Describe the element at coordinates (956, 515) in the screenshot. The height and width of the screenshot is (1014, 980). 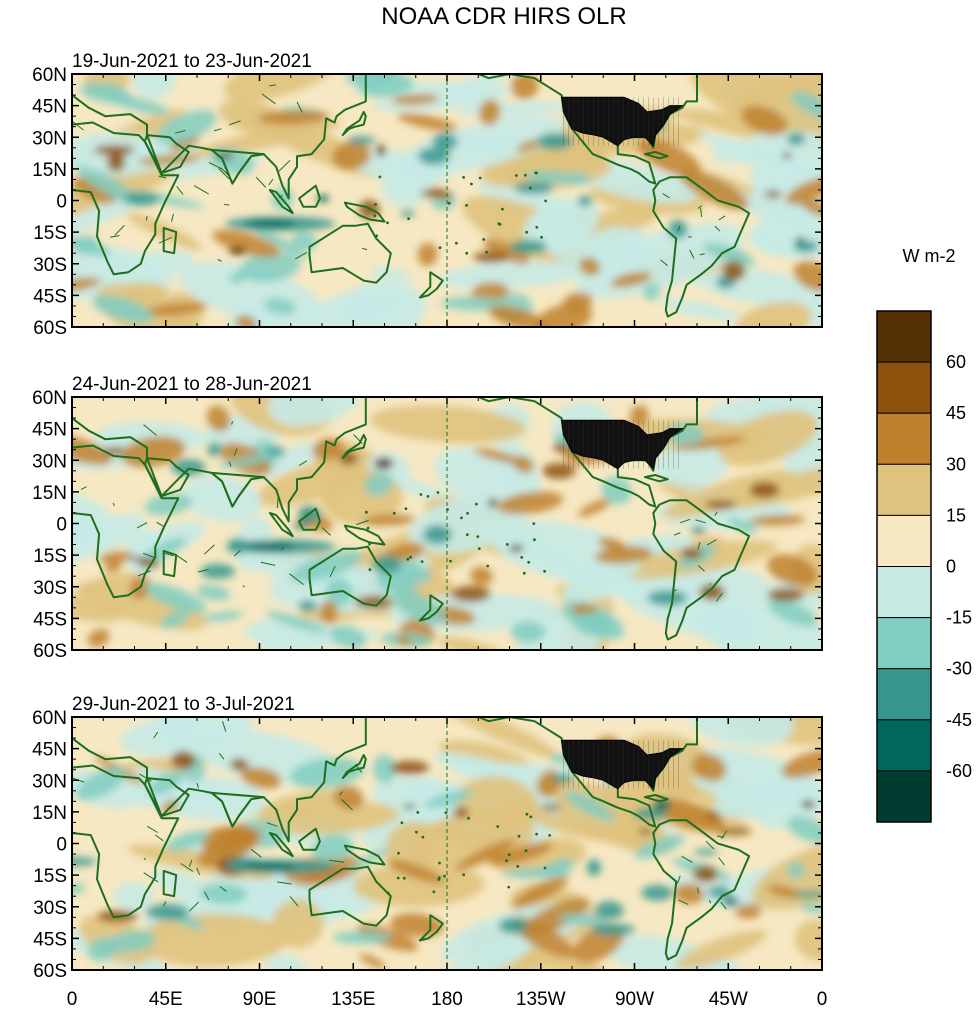
I see `colorbar-label: 15` at that location.